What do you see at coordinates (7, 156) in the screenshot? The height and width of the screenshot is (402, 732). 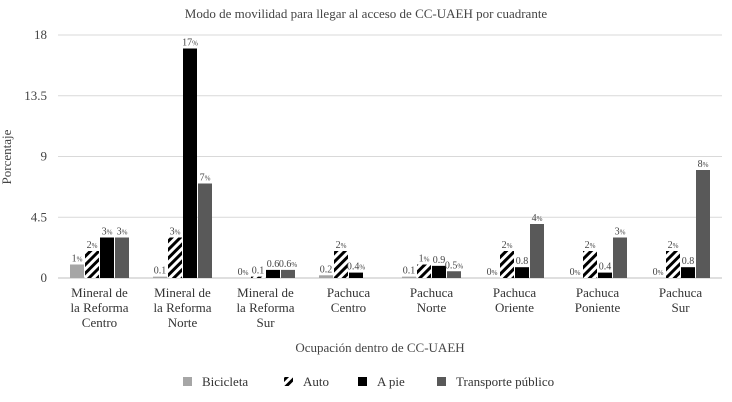 I see `y-axis-title: Porcentaje` at bounding box center [7, 156].